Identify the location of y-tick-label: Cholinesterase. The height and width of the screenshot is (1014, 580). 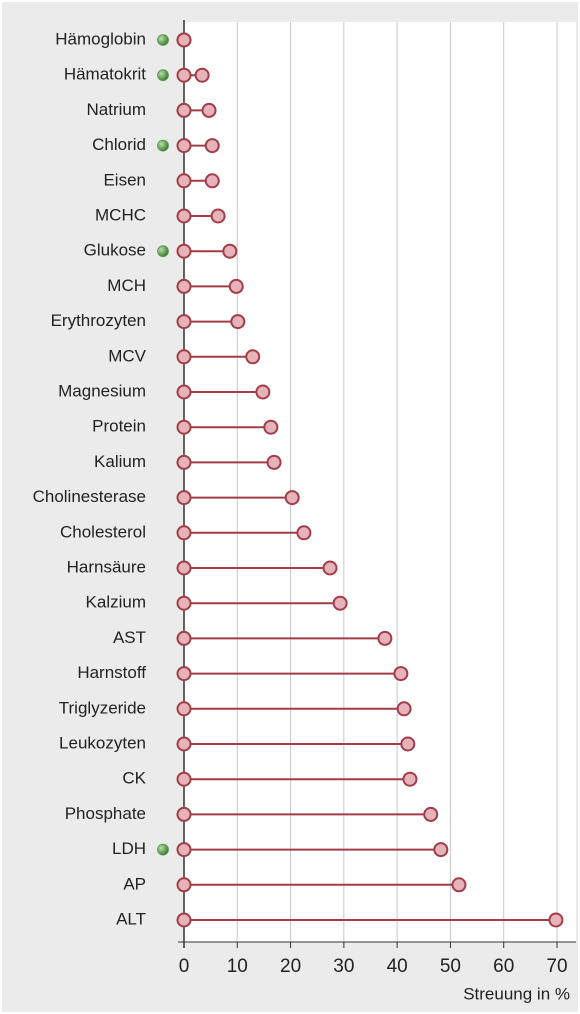
(89, 496).